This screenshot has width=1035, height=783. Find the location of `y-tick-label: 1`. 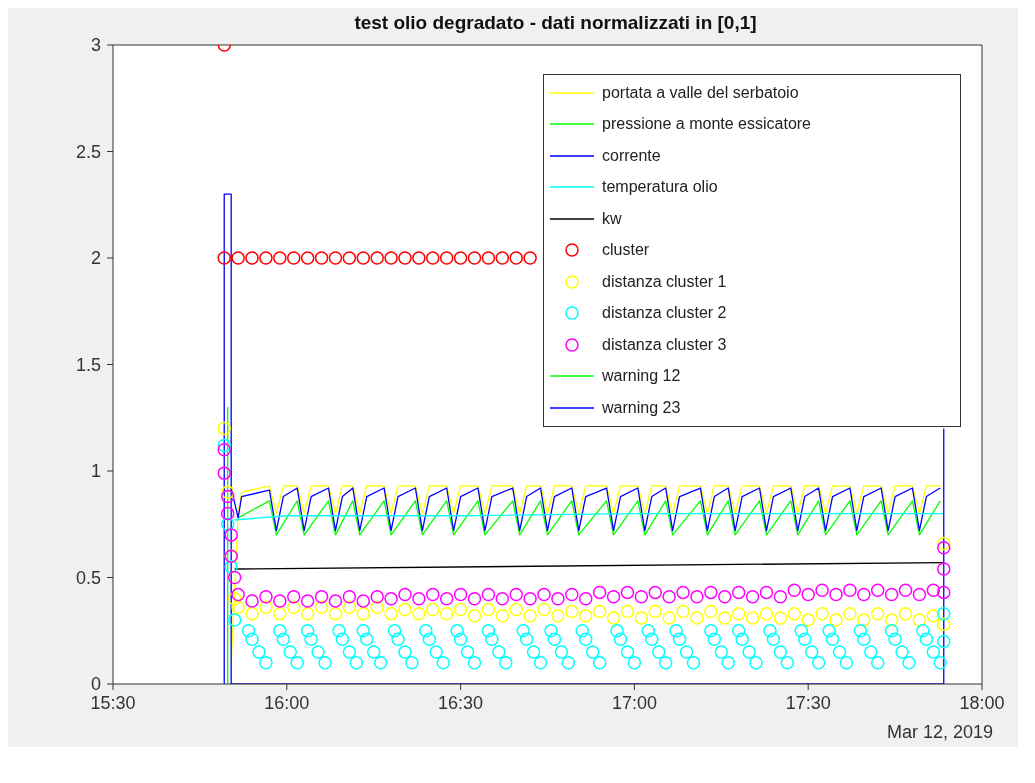

y-tick-label: 1 is located at coordinates (95, 471).